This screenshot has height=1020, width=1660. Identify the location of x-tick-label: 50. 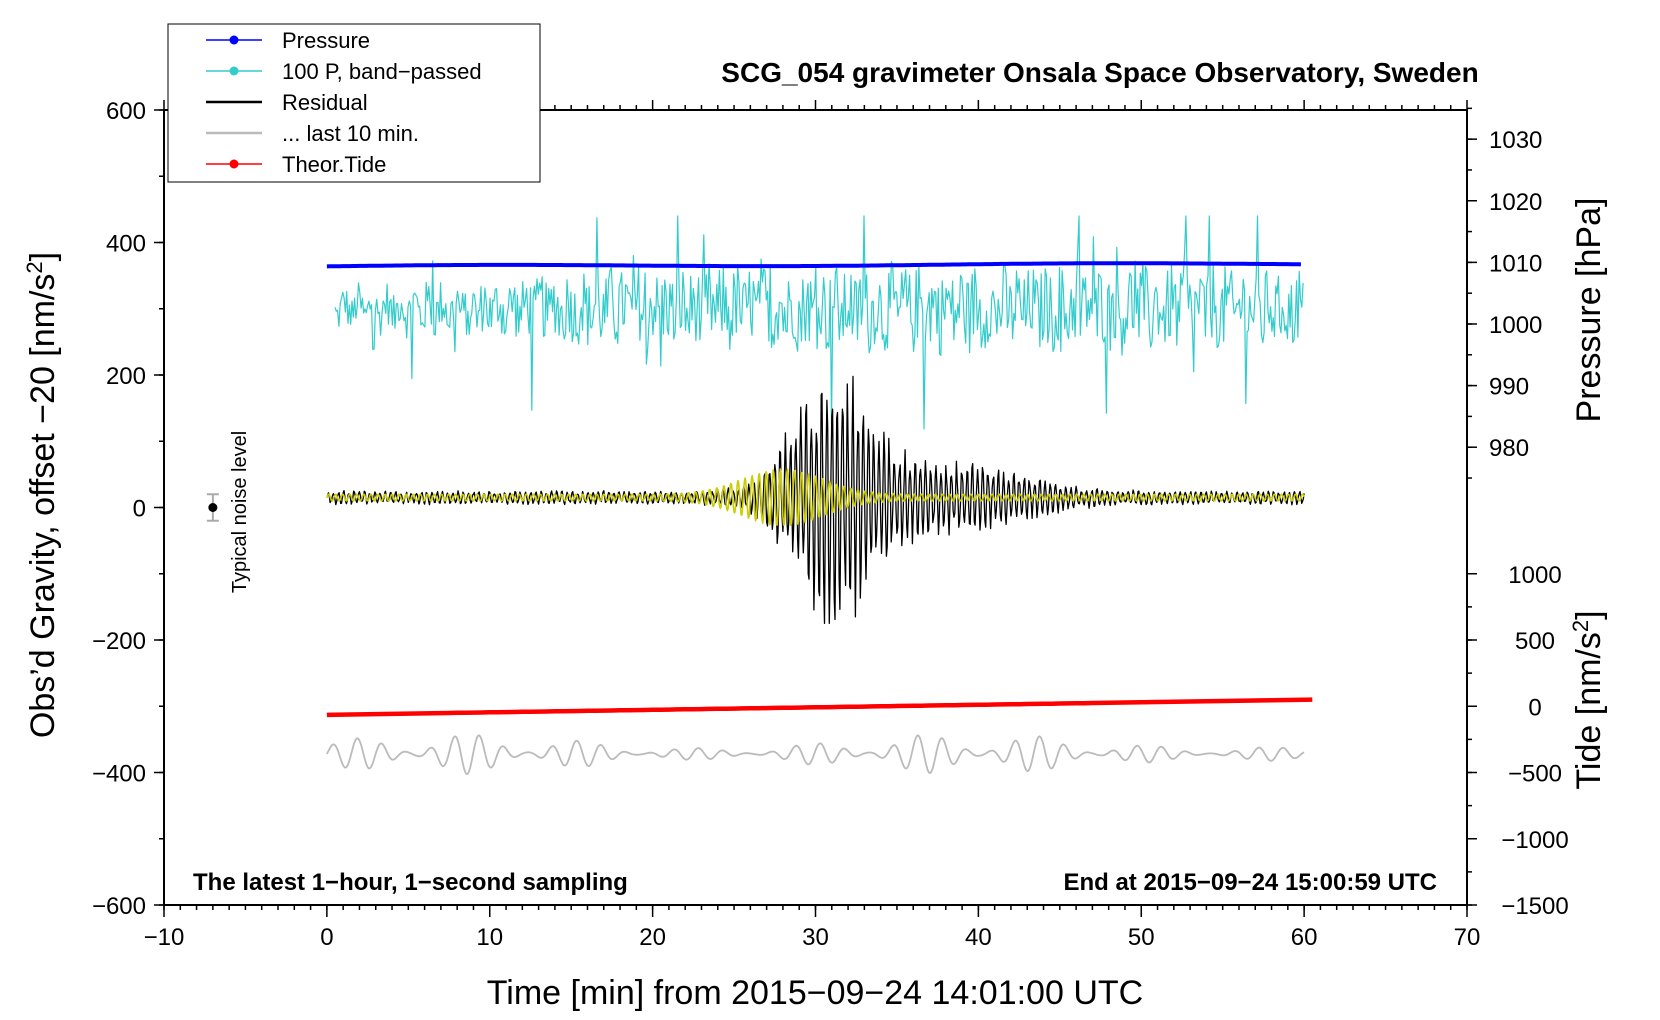
(1141, 937).